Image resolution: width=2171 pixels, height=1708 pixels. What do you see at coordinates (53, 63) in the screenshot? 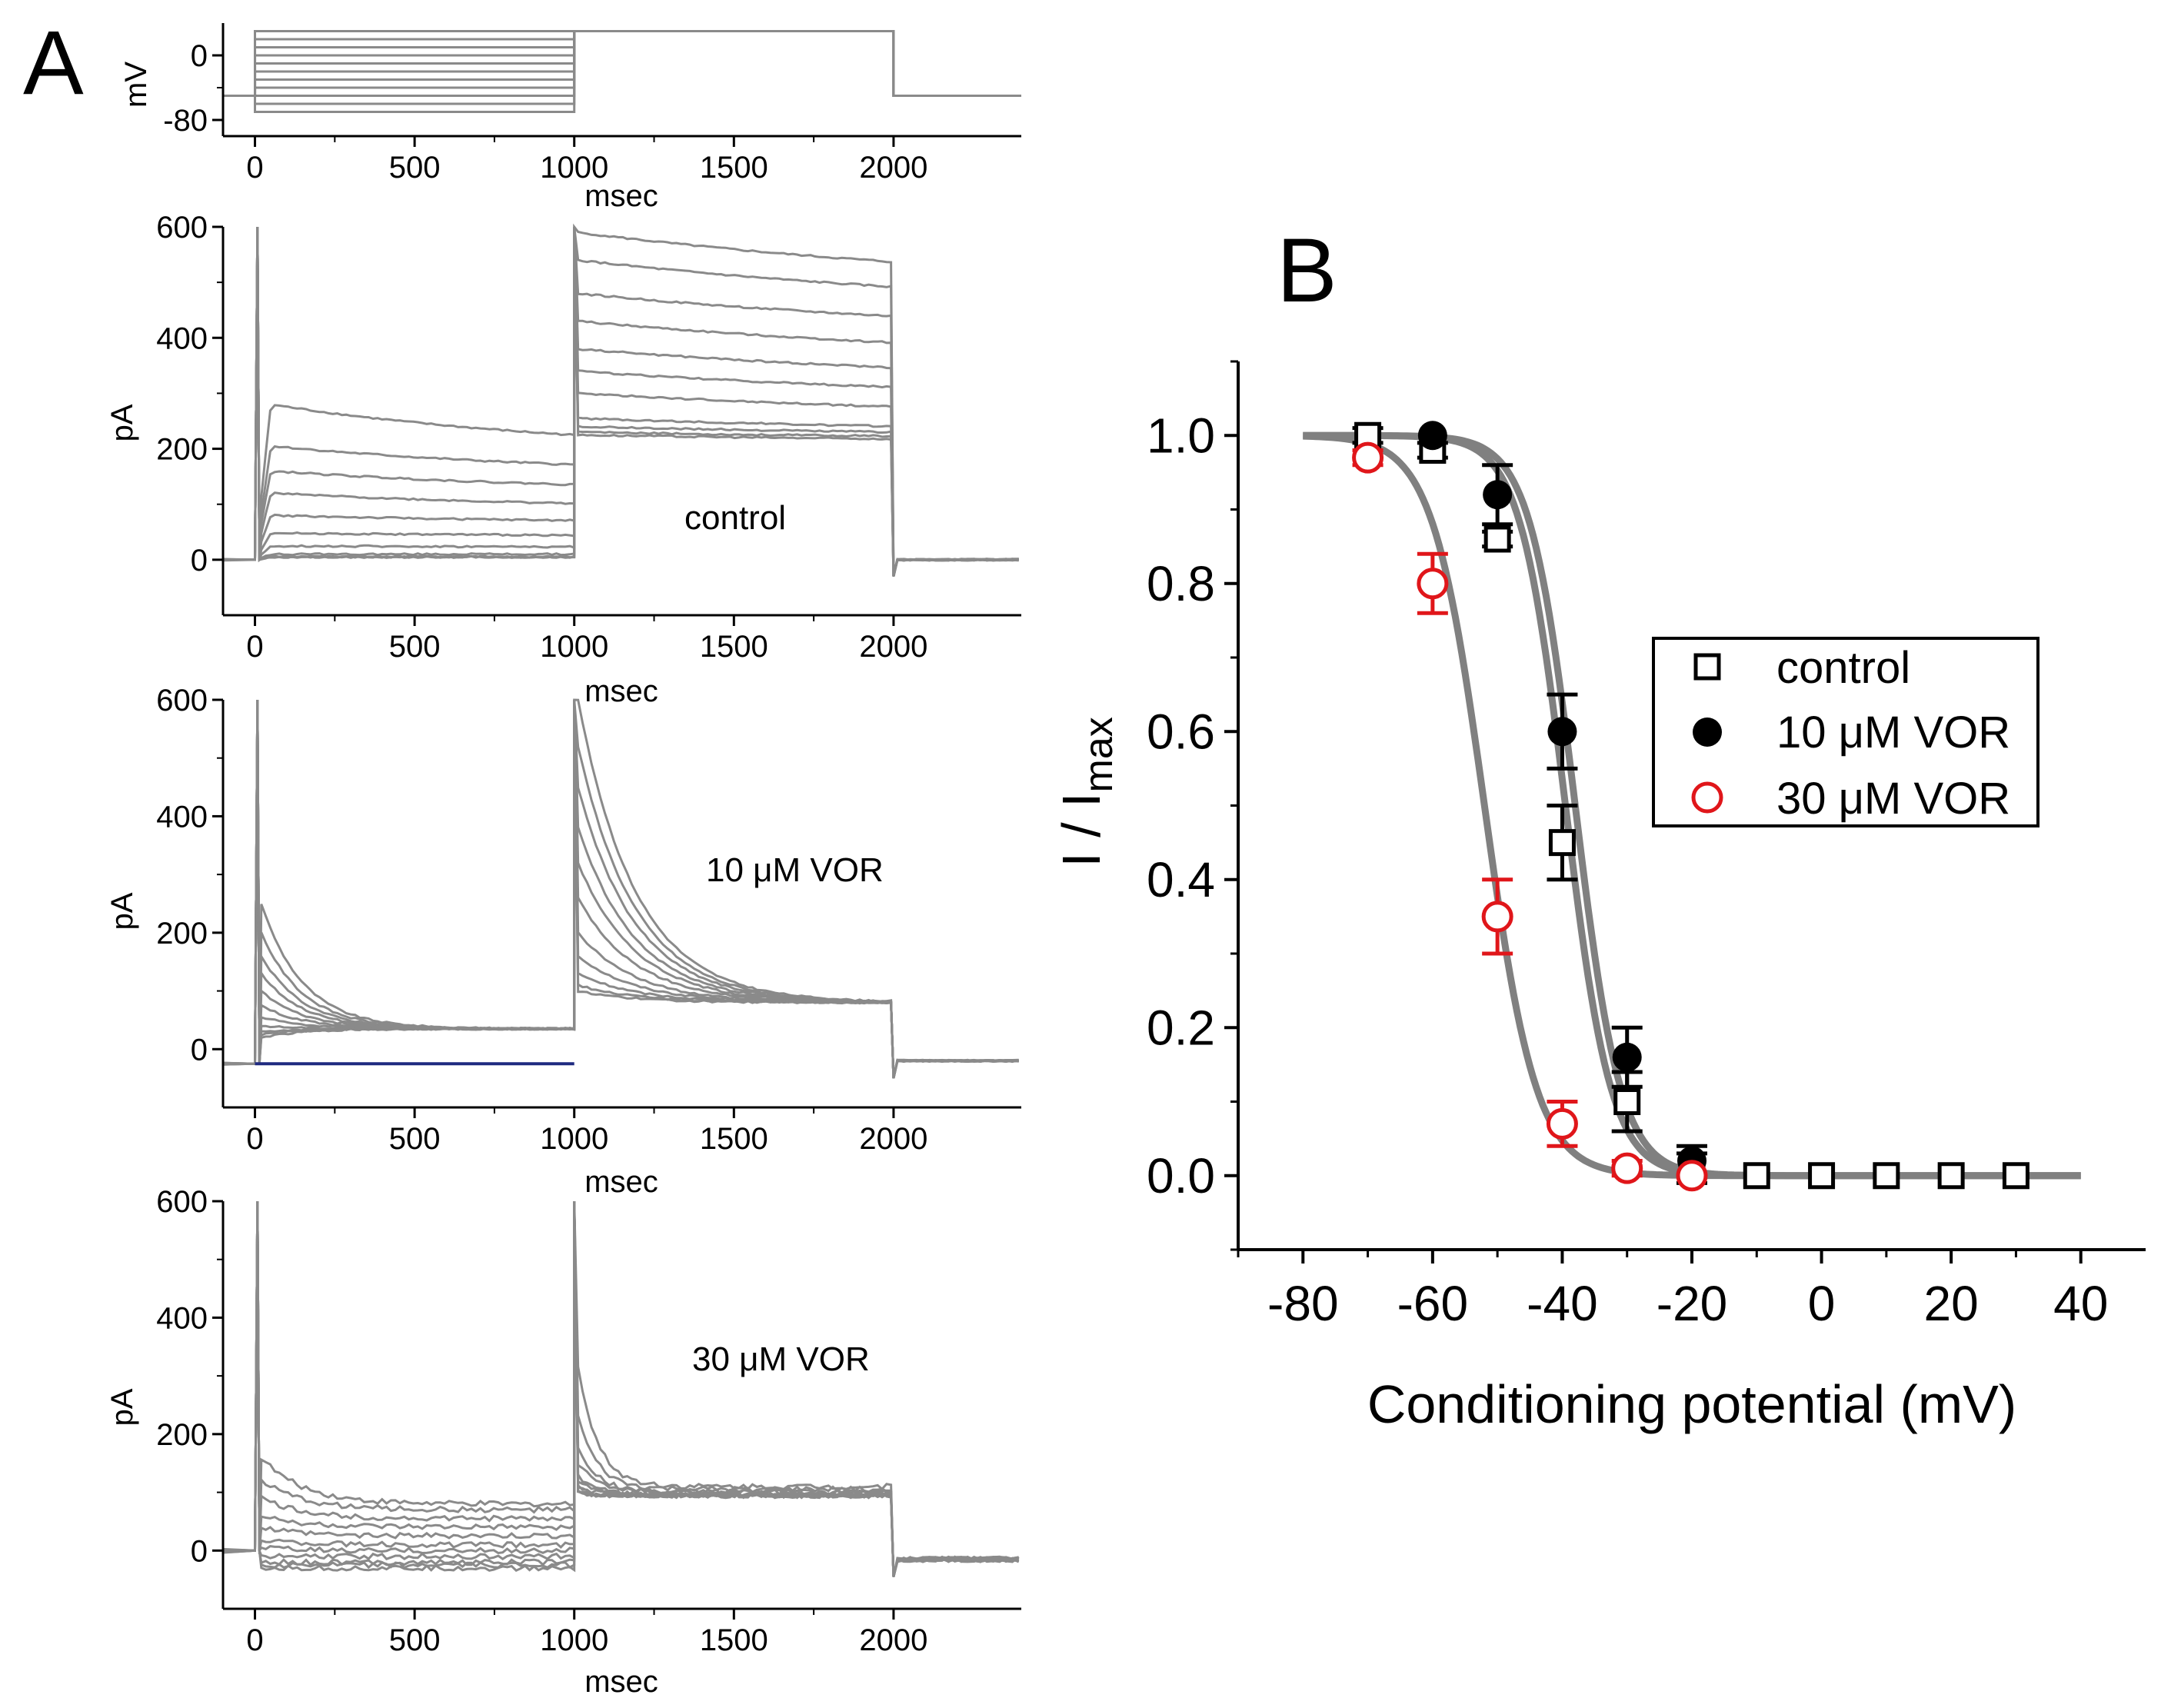
I see `panel-letter-a: A` at bounding box center [53, 63].